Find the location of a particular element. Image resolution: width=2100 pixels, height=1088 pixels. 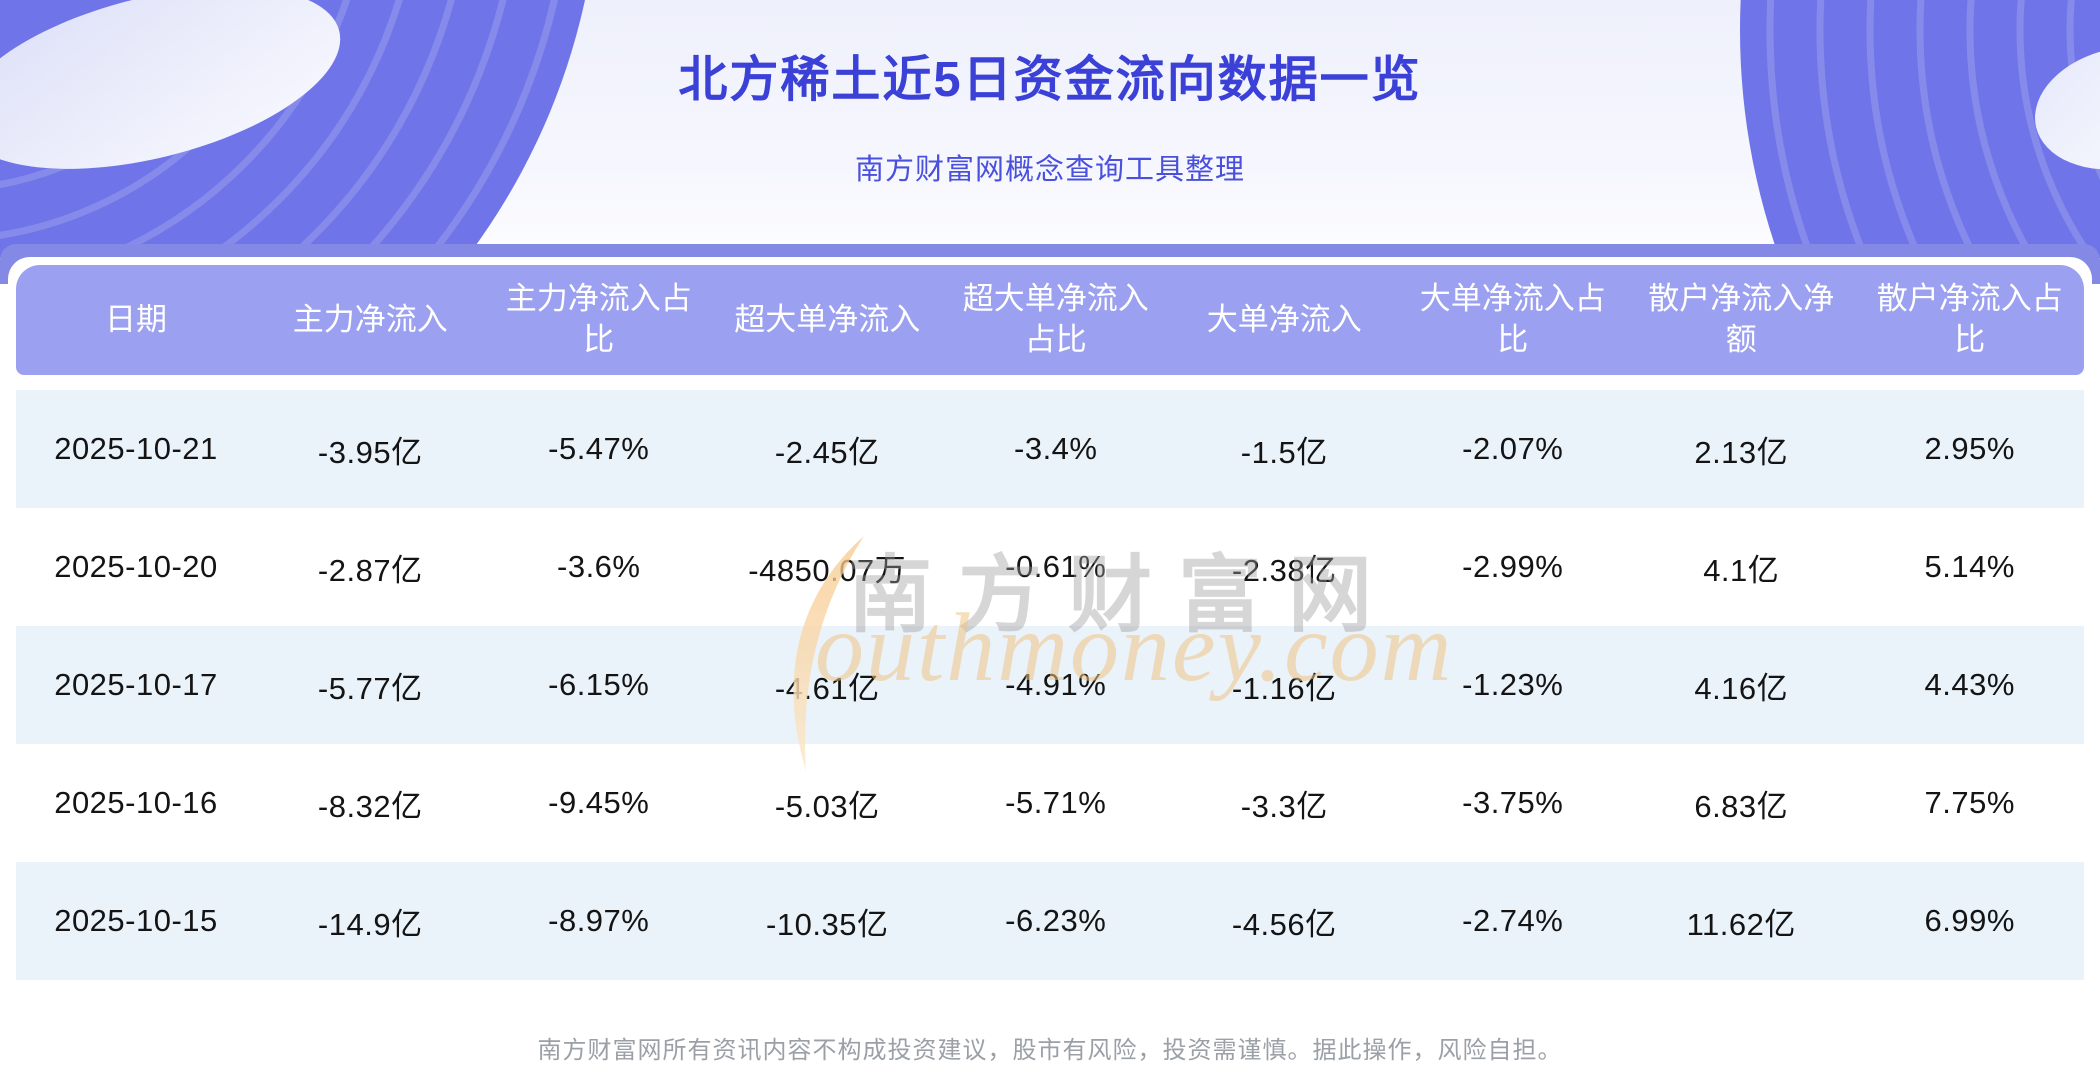

table-cell: -4850.07万 is located at coordinates (827, 570).